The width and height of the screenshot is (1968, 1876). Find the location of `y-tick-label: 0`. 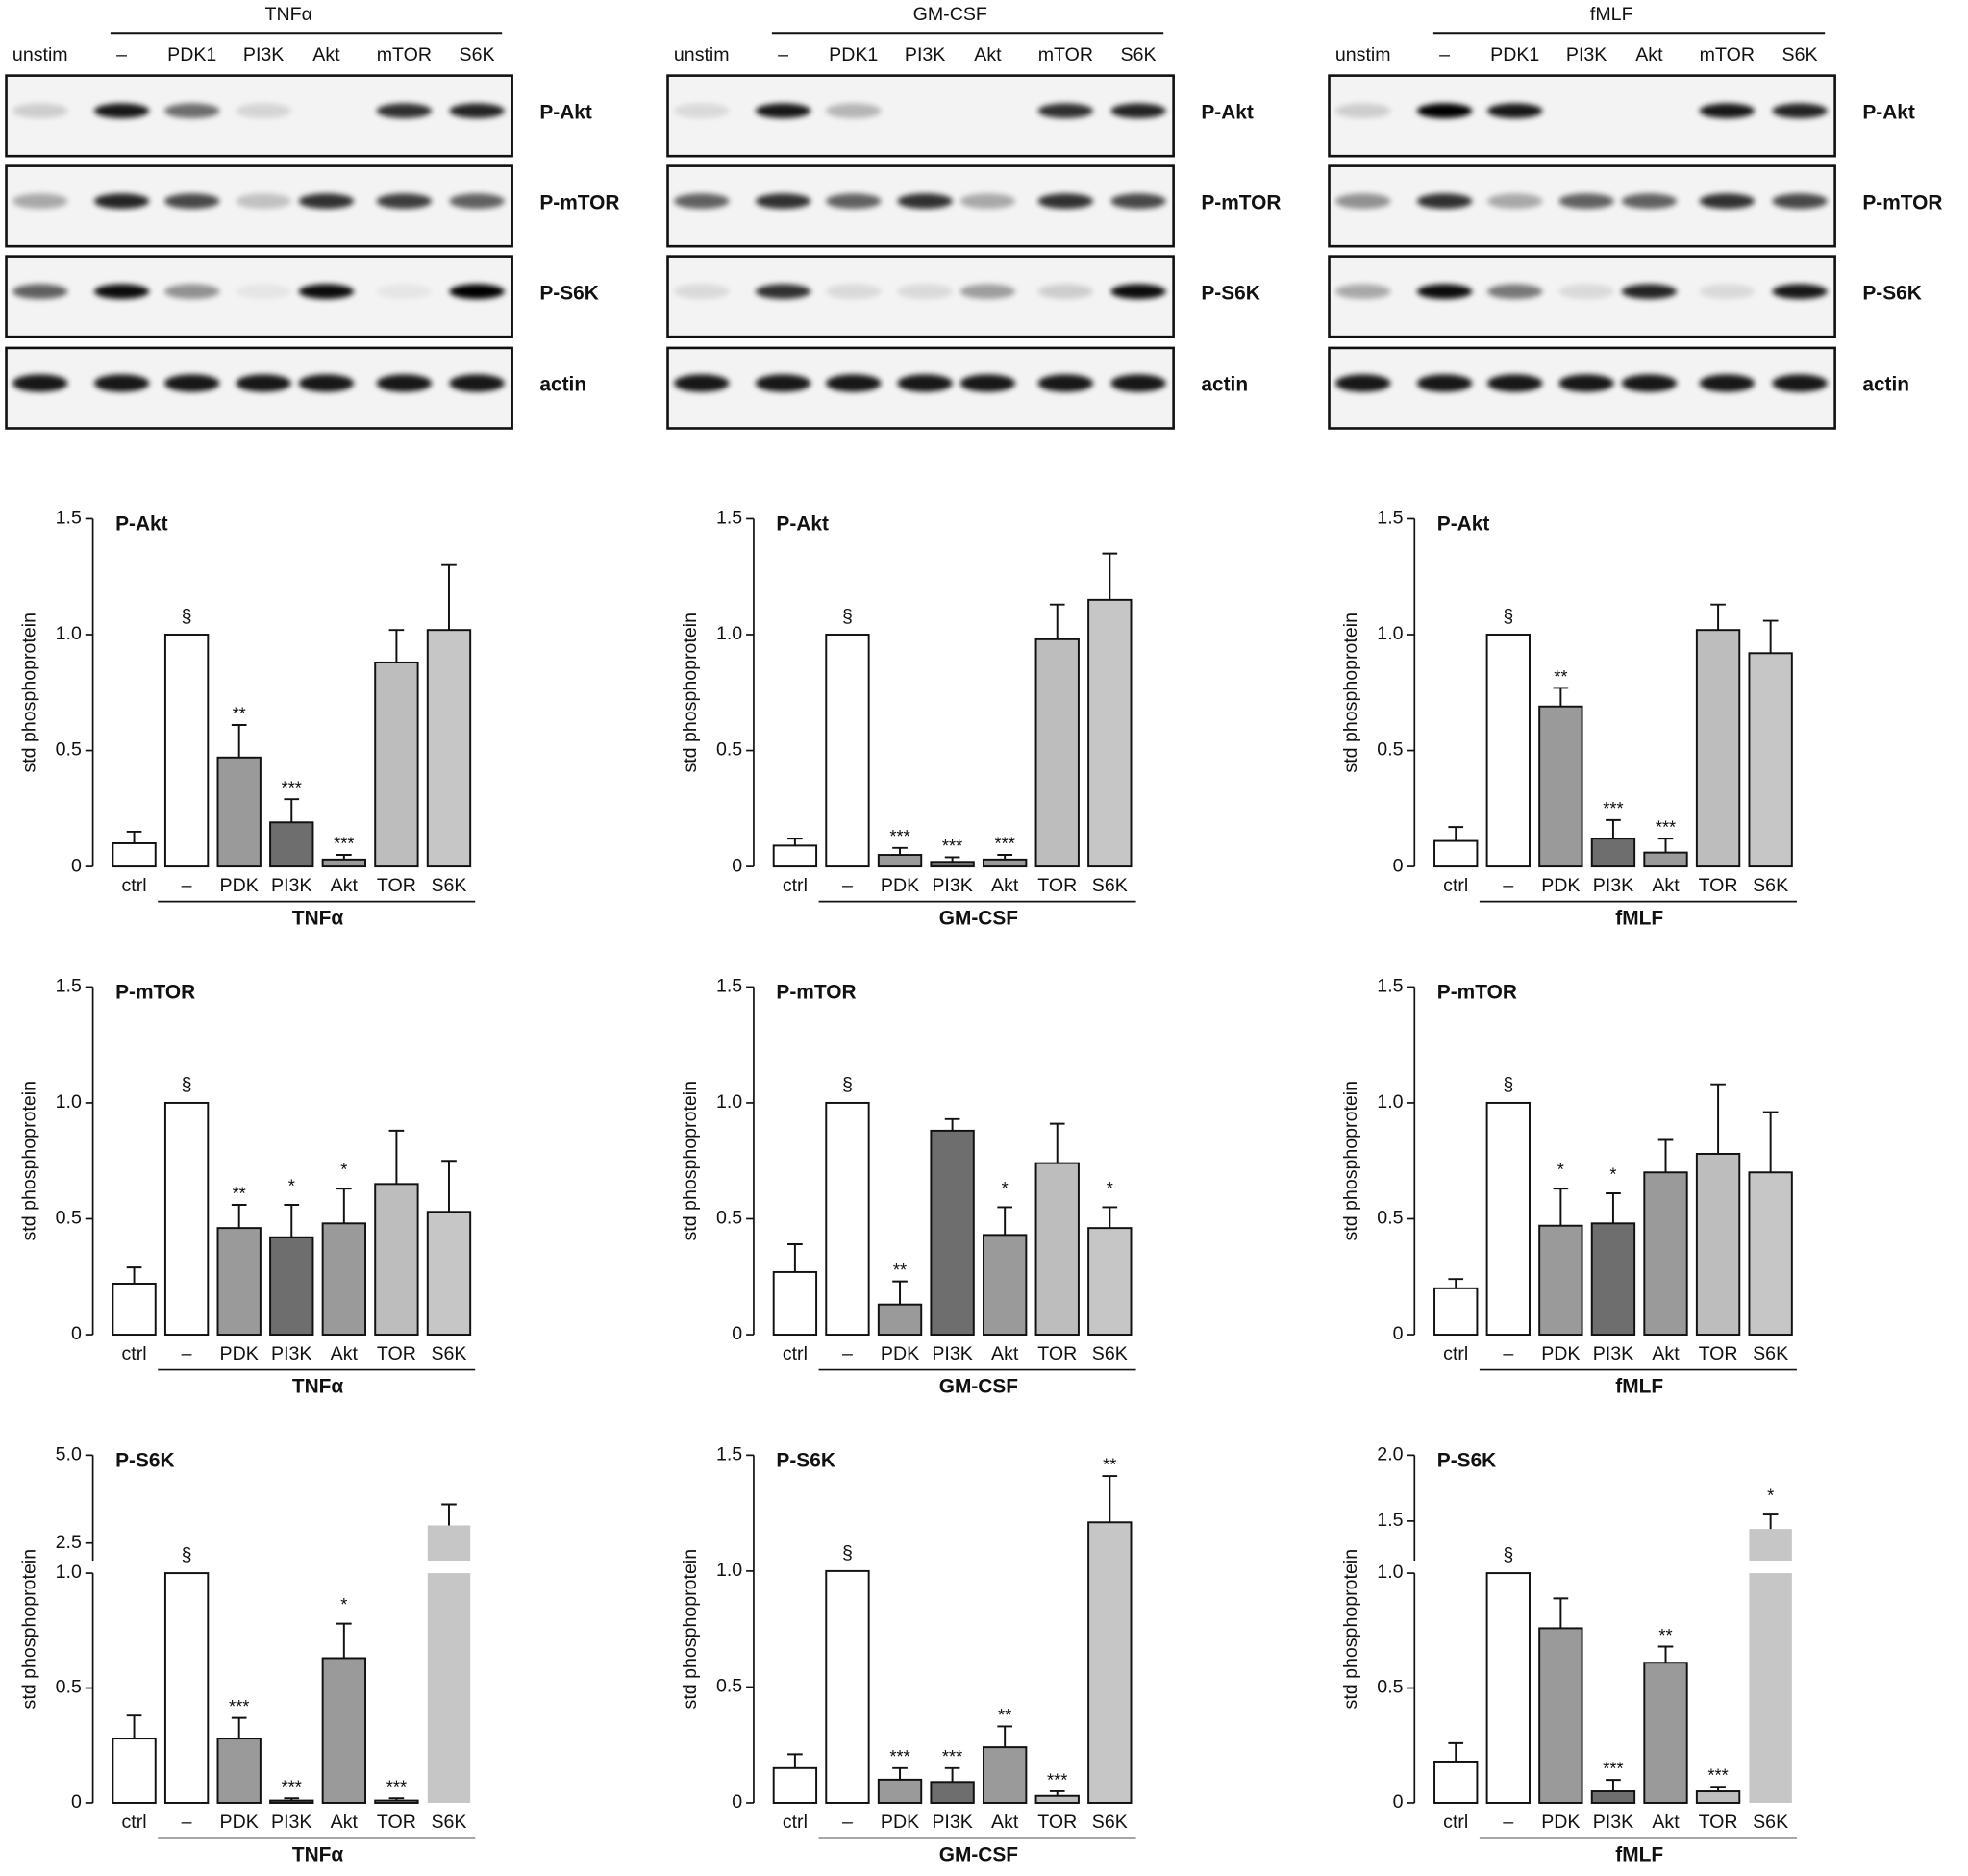

y-tick-label: 0 is located at coordinates (1398, 1802).